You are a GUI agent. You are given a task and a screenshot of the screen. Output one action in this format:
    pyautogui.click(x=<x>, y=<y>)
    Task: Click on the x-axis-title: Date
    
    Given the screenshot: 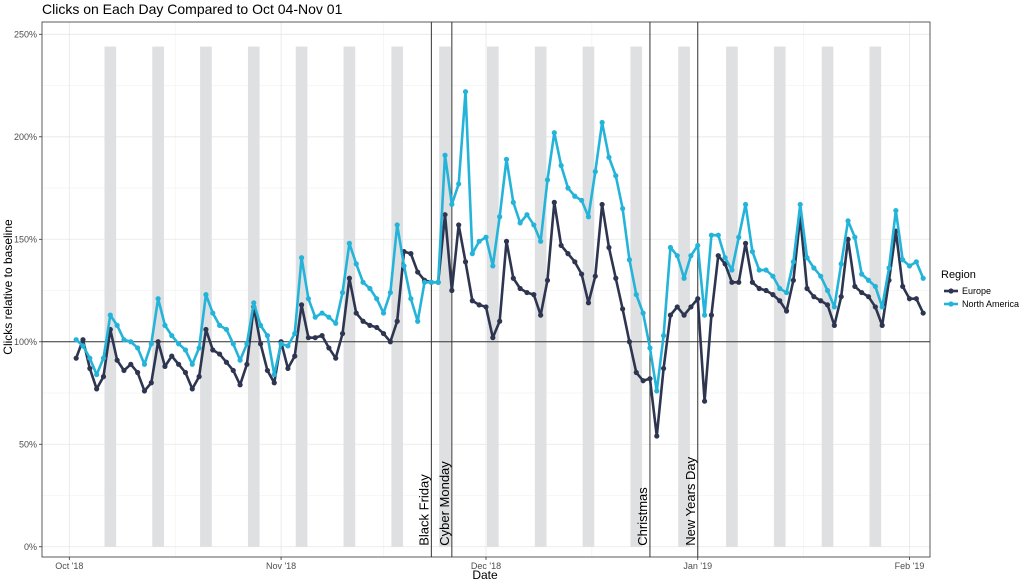 What is the action you would take?
    pyautogui.click(x=485, y=575)
    